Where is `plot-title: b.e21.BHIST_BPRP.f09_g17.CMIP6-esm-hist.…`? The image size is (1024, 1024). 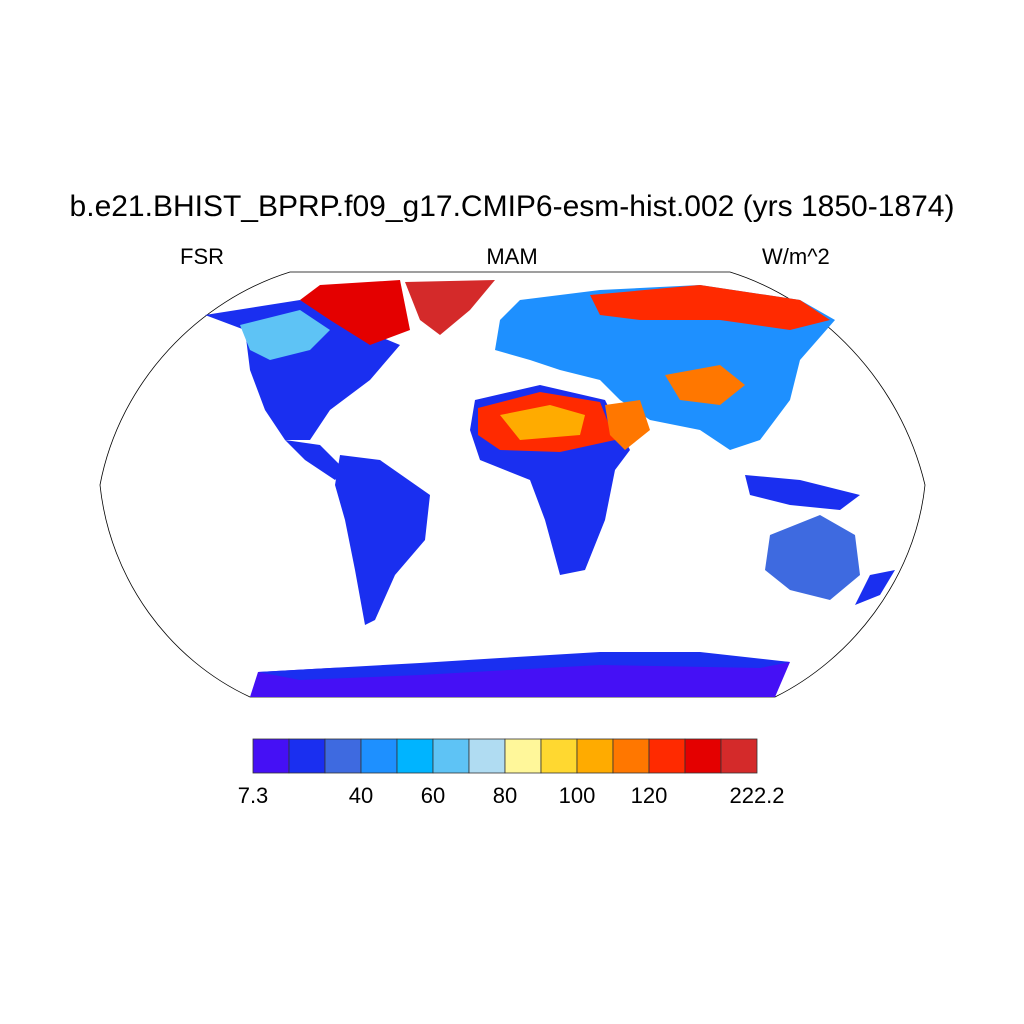 plot-title: b.e21.BHIST_BPRP.f09_g17.CMIP6-esm-hist.… is located at coordinates (512, 206).